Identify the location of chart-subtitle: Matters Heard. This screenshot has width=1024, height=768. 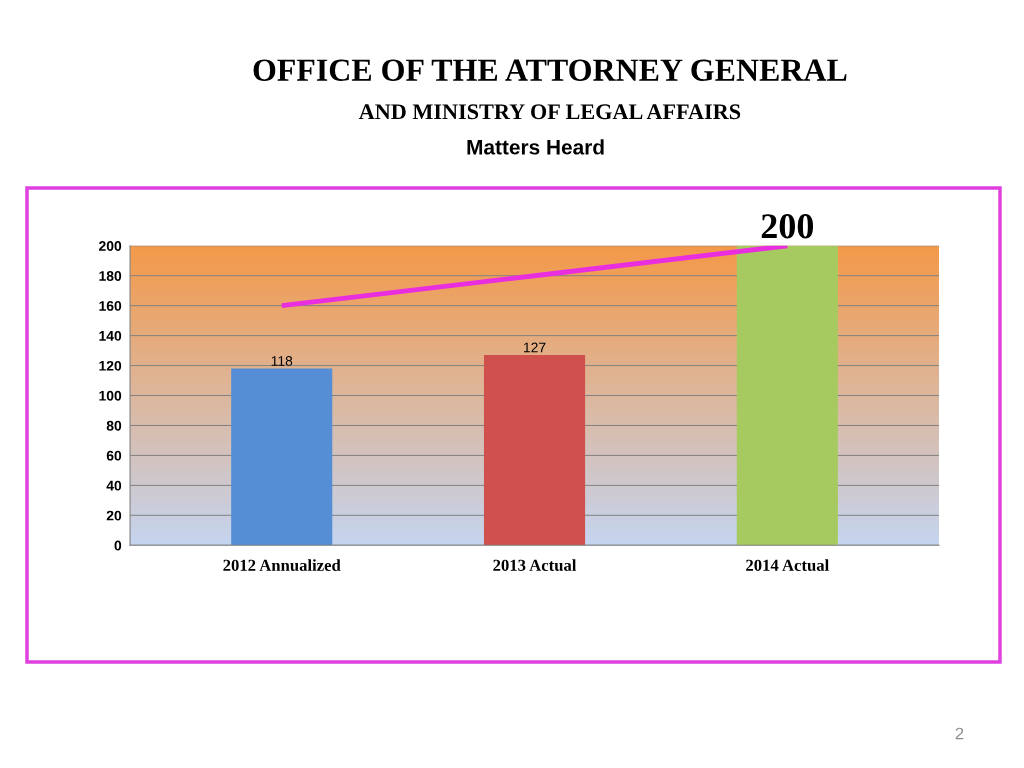
(535, 147).